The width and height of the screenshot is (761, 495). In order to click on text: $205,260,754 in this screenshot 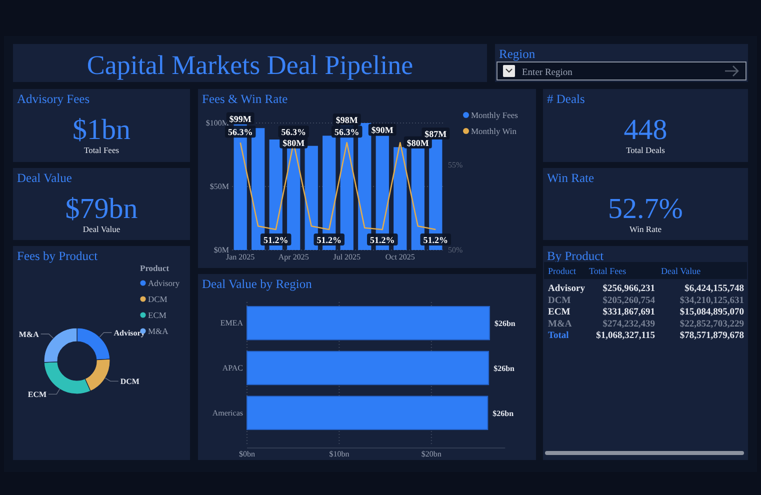, I will do `click(629, 301)`.